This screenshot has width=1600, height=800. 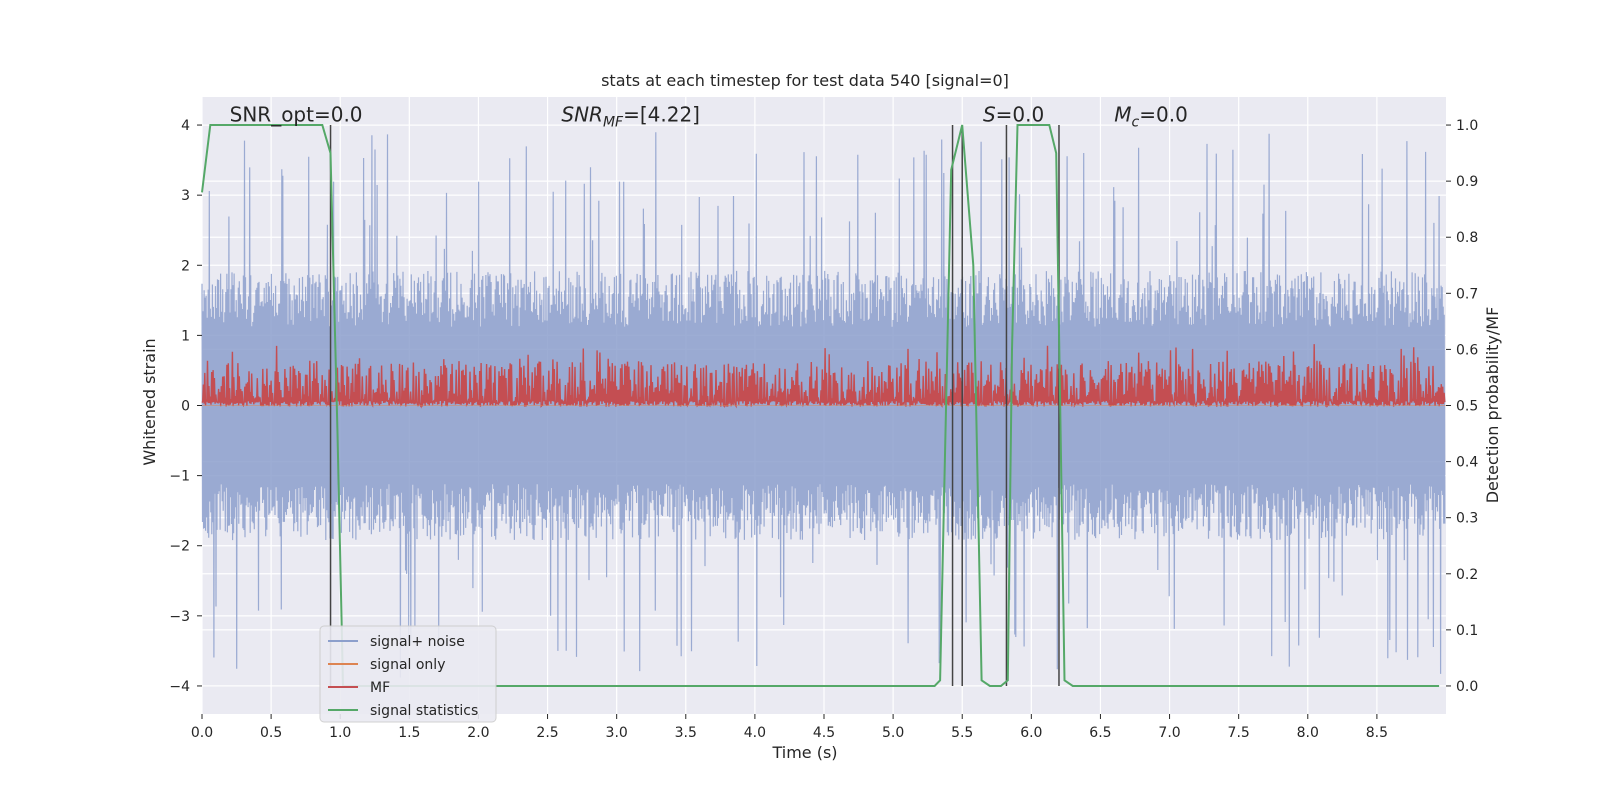 What do you see at coordinates (1169, 733) in the screenshot?
I see `x-tick-label: 7.0` at bounding box center [1169, 733].